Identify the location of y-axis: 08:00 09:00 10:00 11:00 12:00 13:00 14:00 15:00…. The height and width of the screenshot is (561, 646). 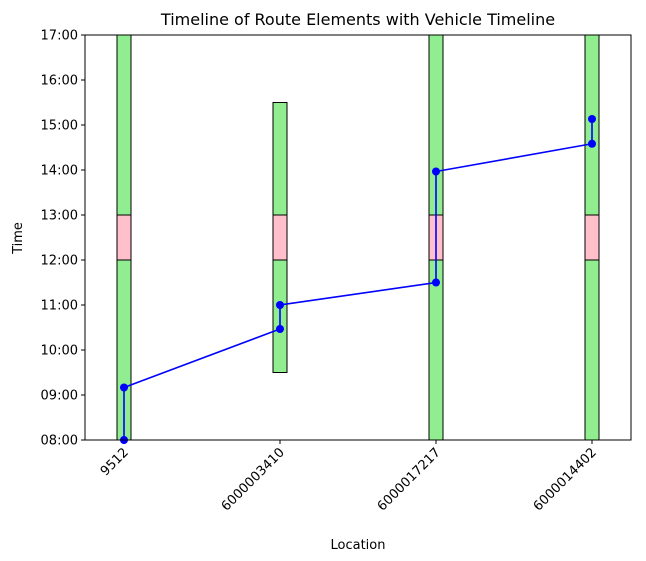
(63, 239).